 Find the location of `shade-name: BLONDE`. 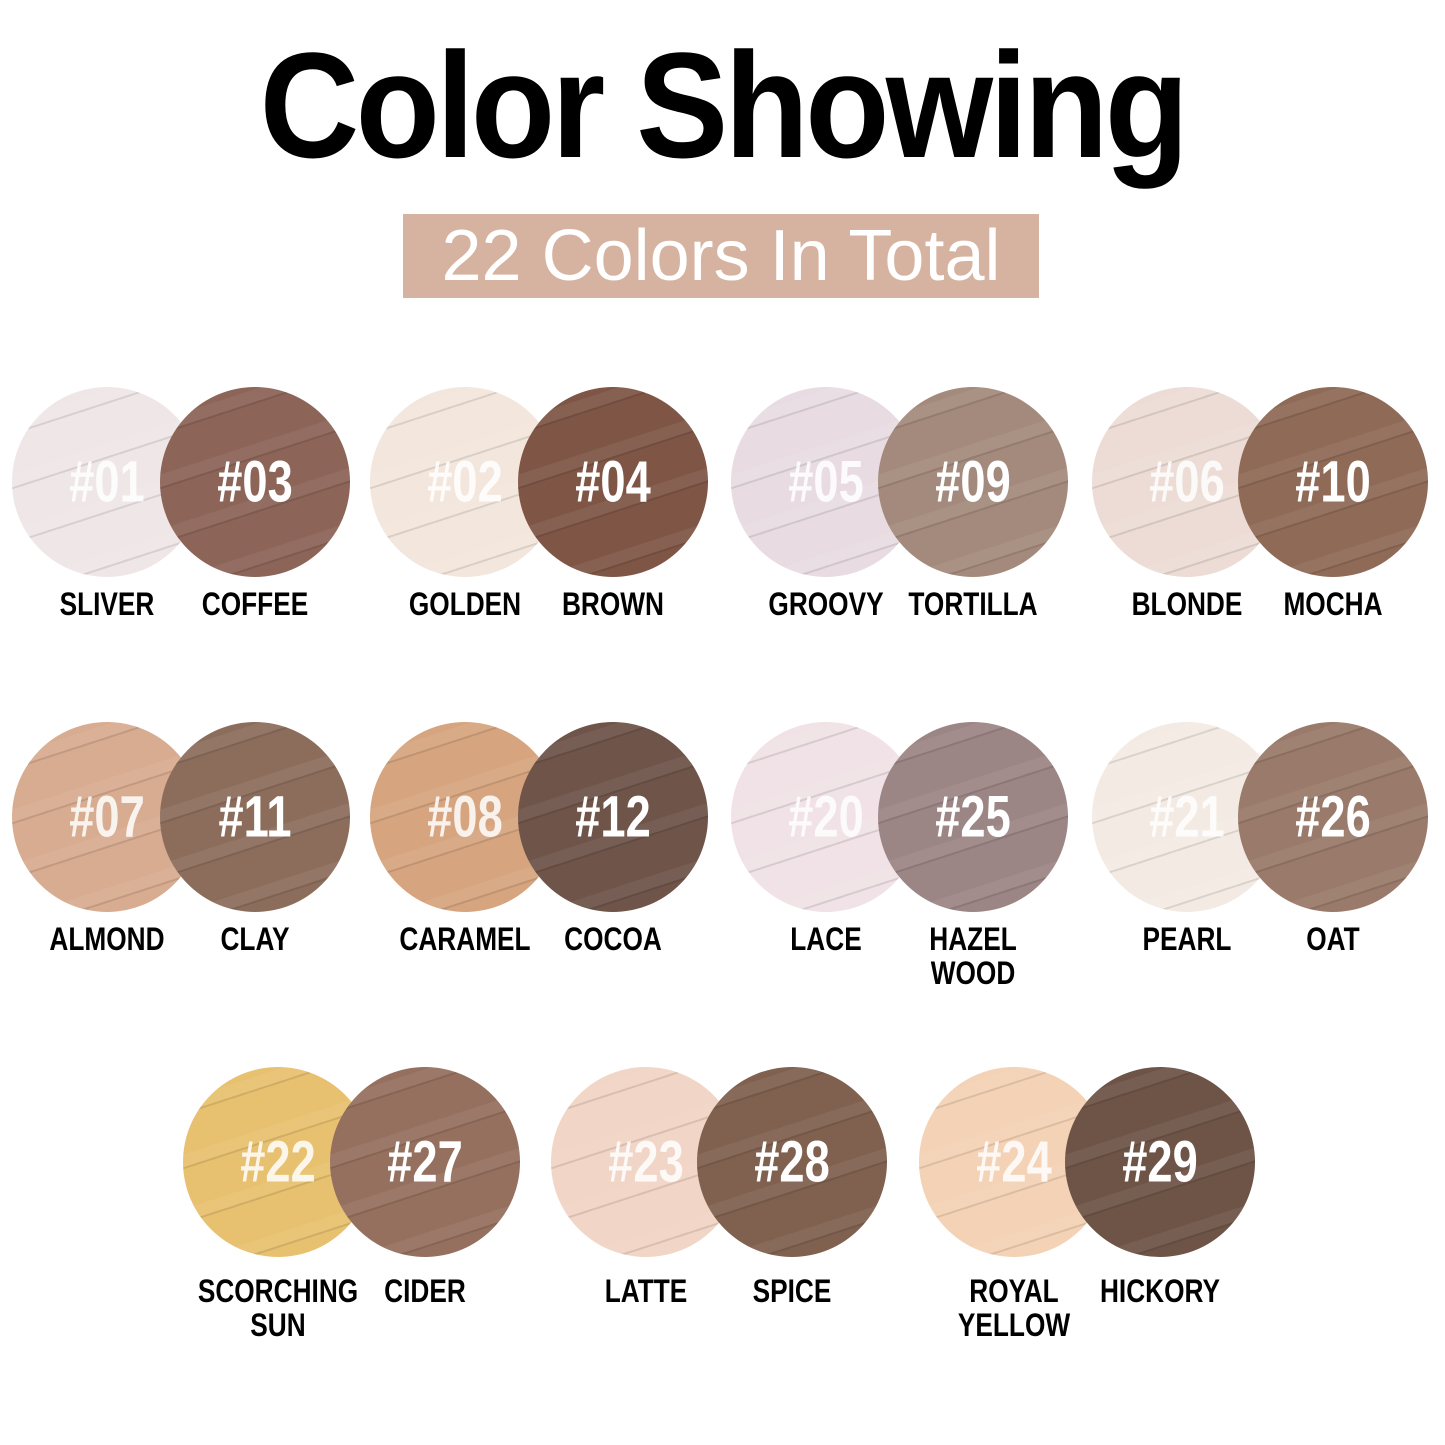

shade-name: BLONDE is located at coordinates (1187, 604).